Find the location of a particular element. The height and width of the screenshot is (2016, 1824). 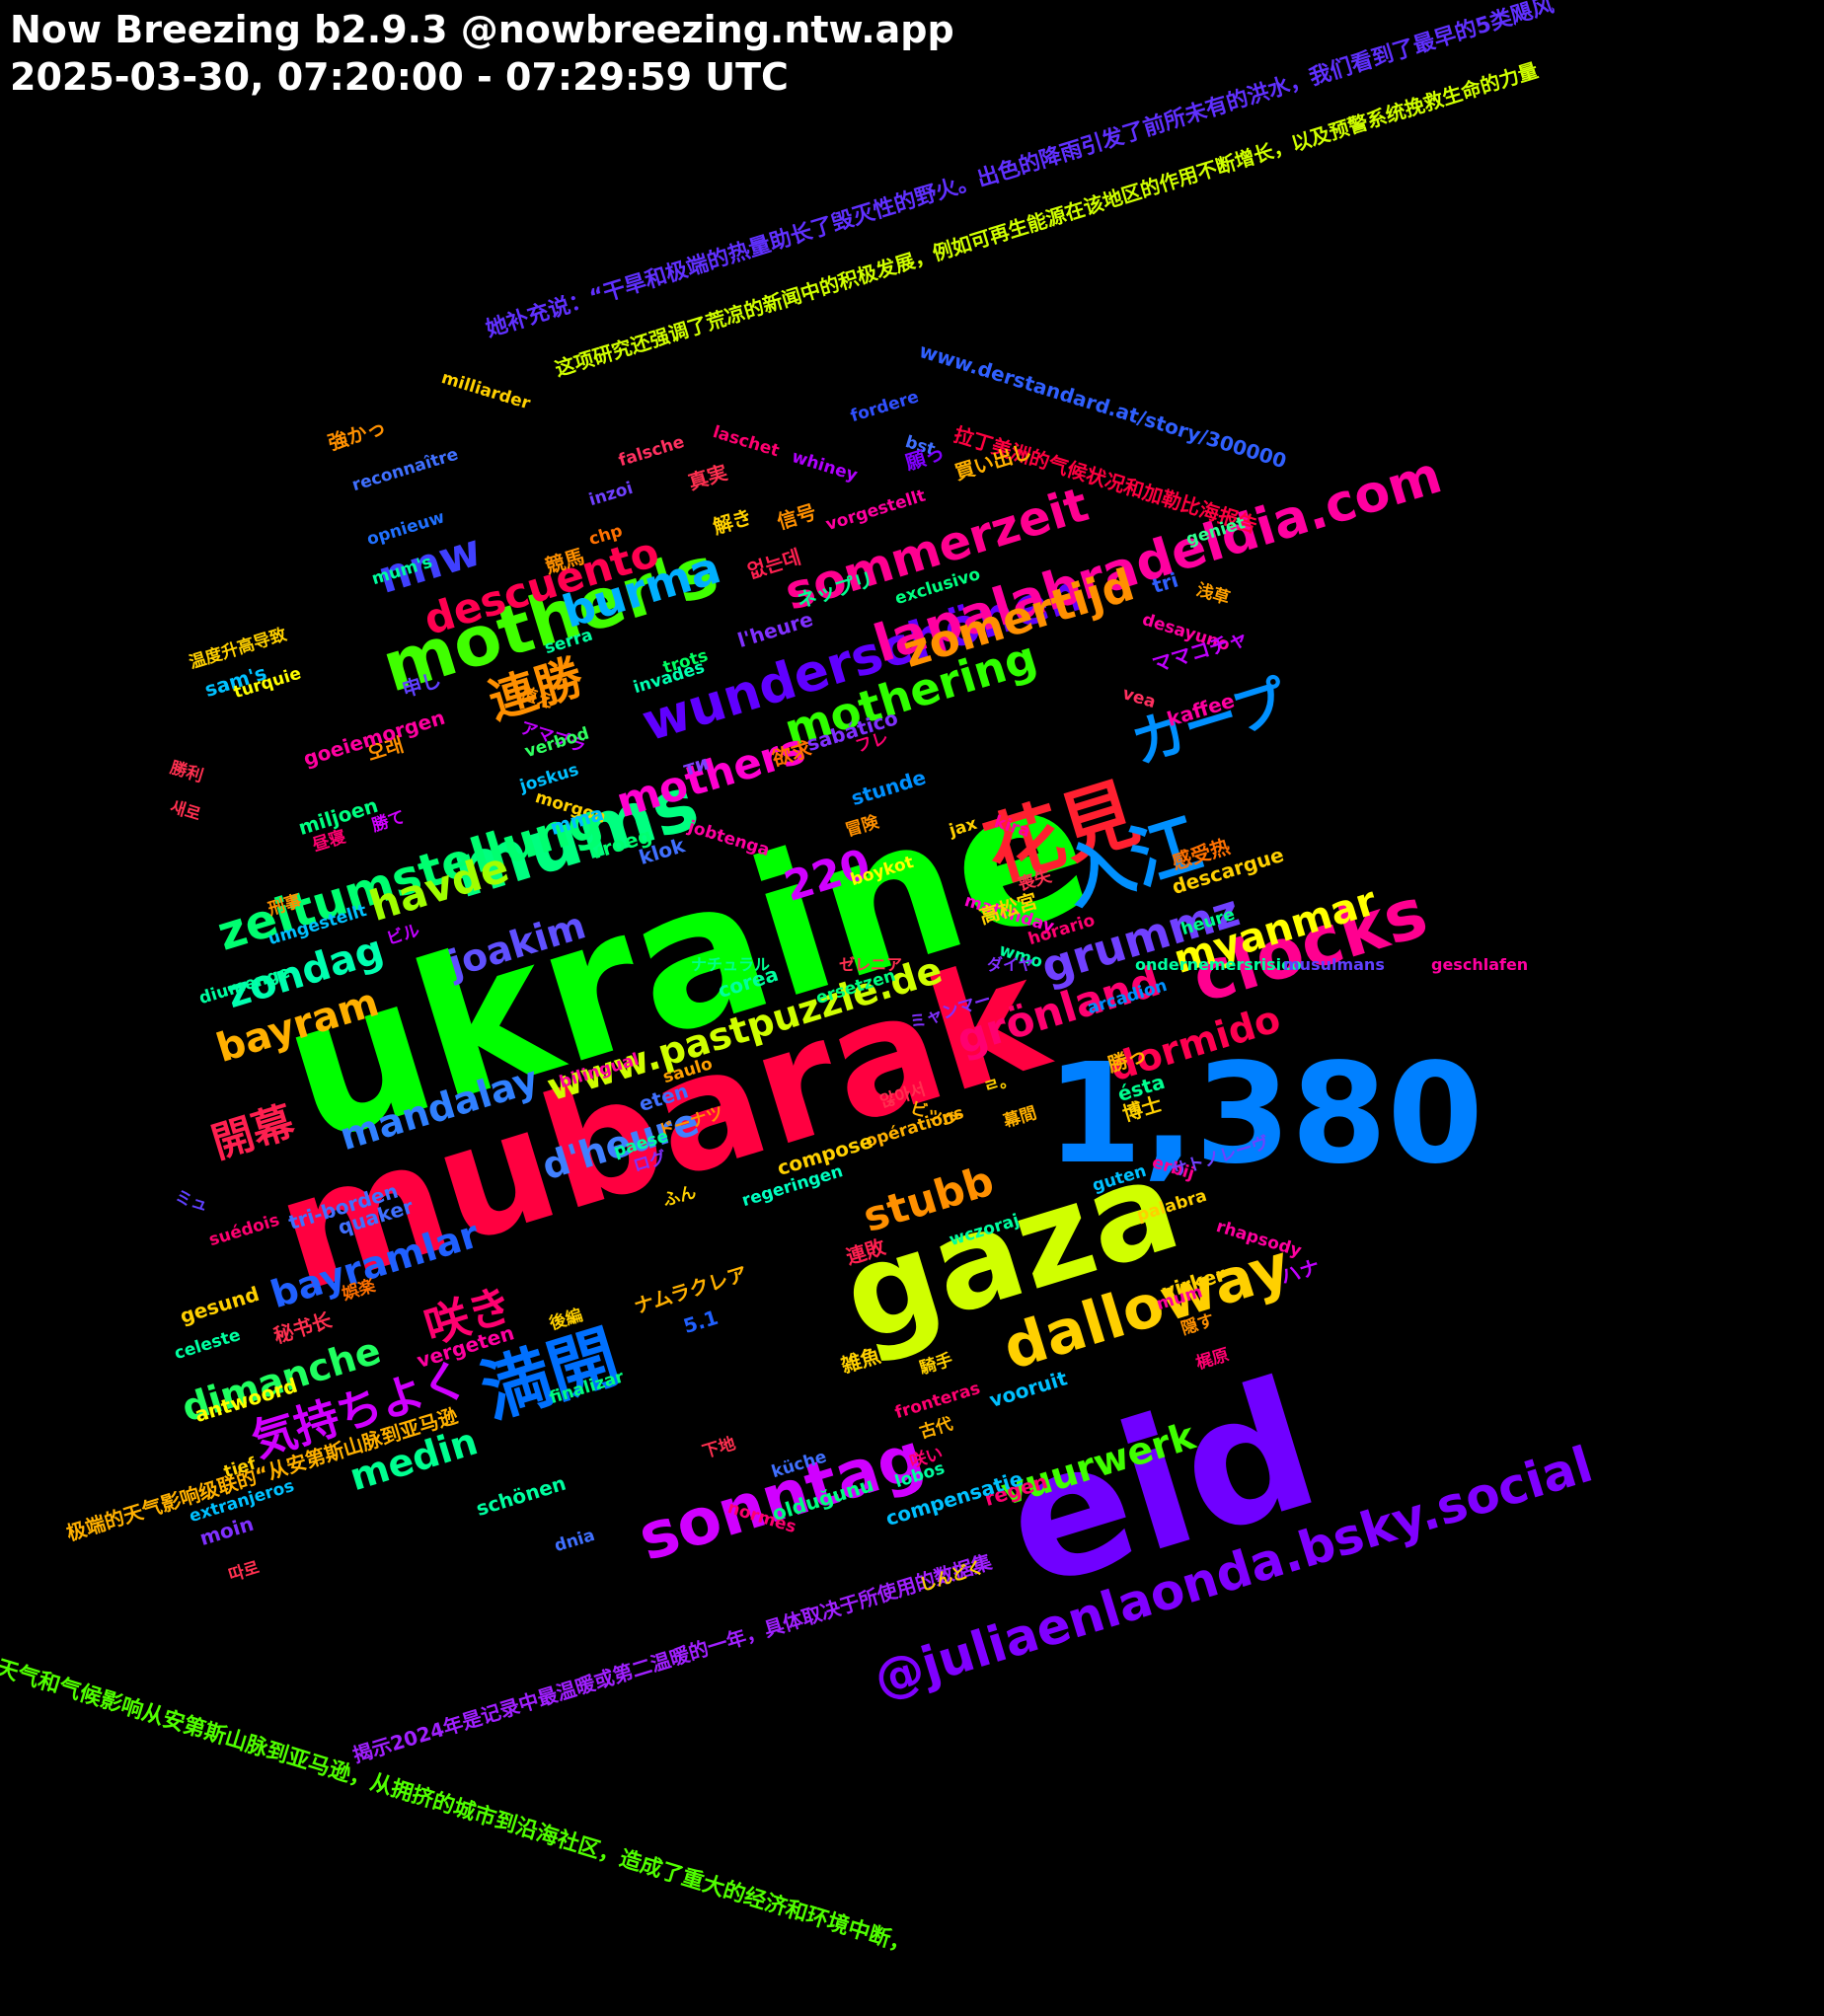

cloud-word: ミュ is located at coordinates (191, 1202).